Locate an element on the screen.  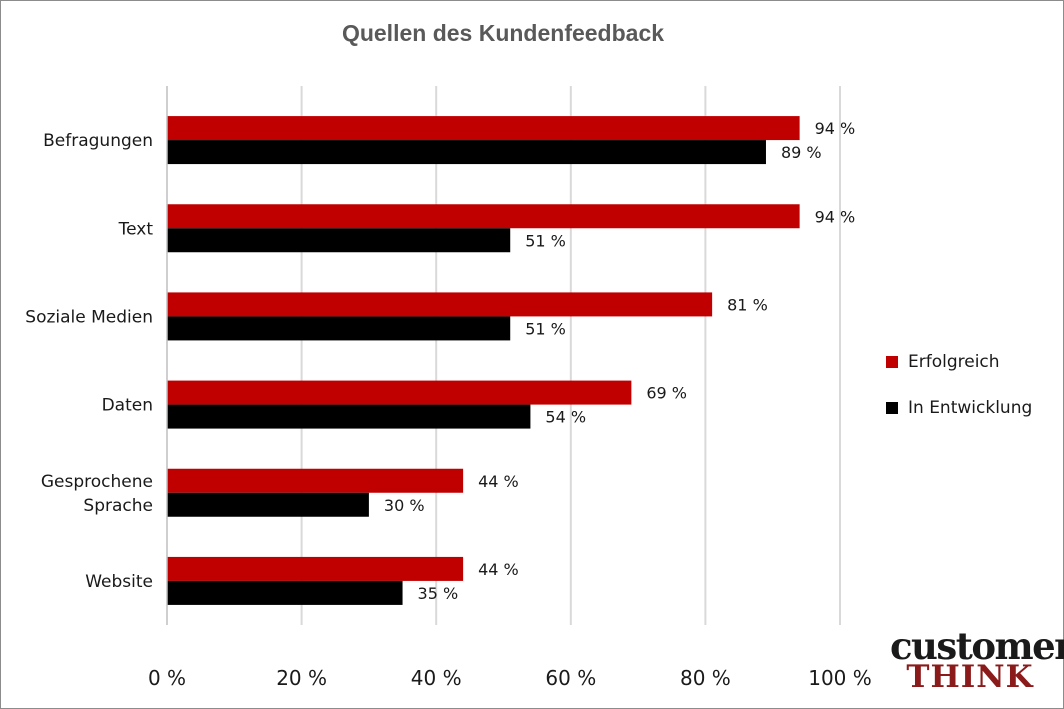
bar-gesprochene-sprache-erfolgreich is located at coordinates (315, 480).